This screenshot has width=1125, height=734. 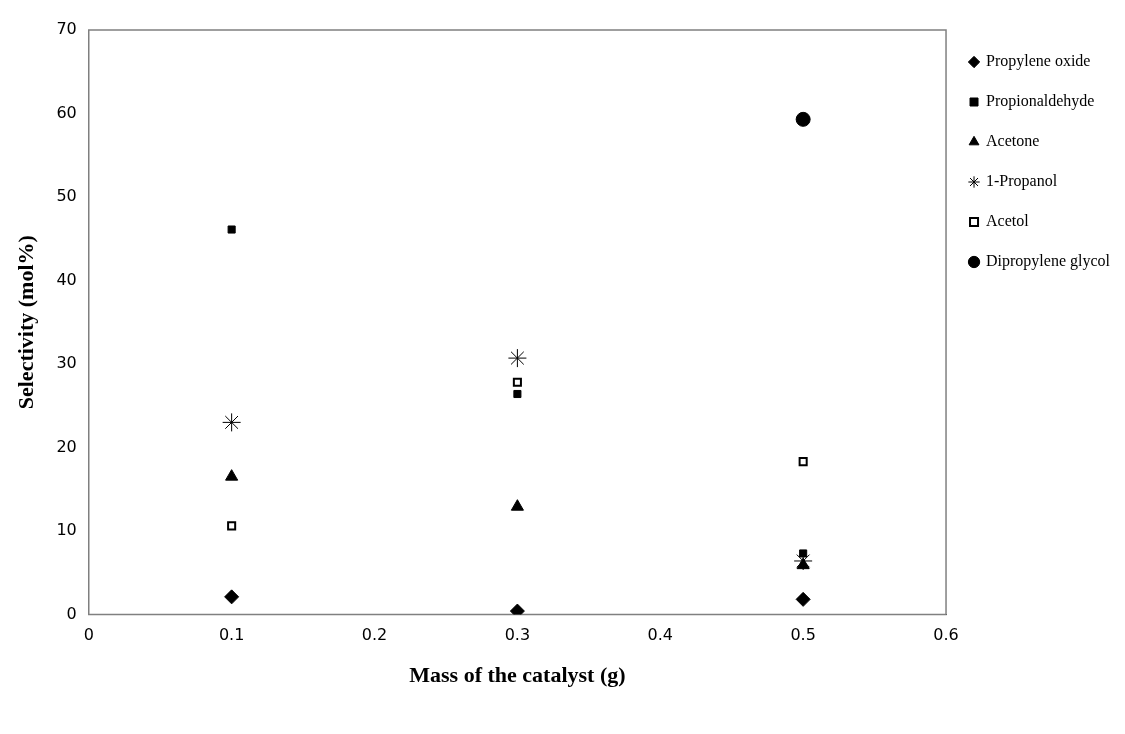 What do you see at coordinates (66, 196) in the screenshot?
I see `y-tick-label: 50` at bounding box center [66, 196].